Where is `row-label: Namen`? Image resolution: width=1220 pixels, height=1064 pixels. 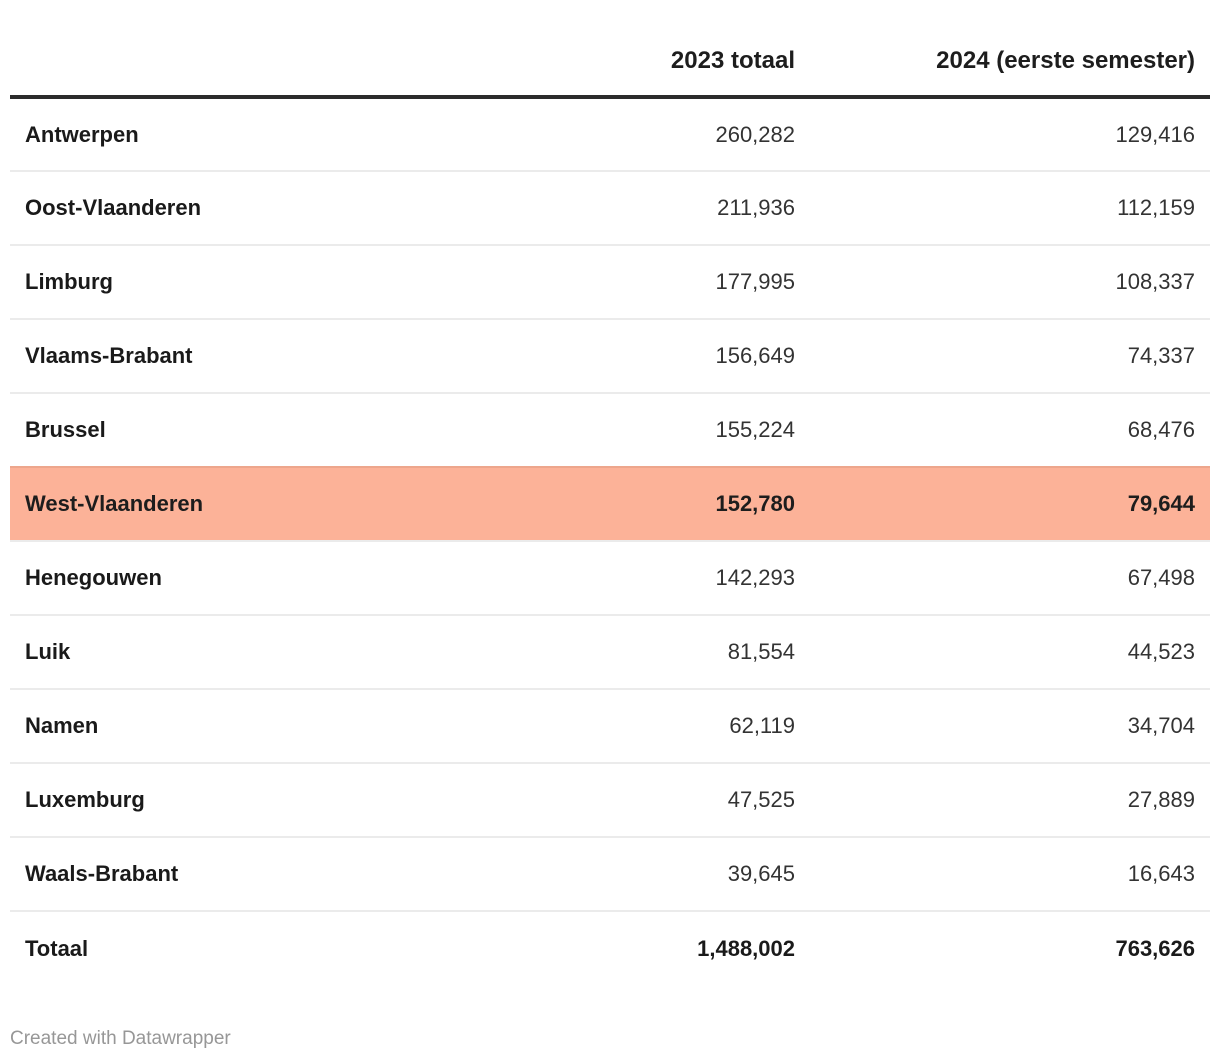
row-label: Namen is located at coordinates (250, 725).